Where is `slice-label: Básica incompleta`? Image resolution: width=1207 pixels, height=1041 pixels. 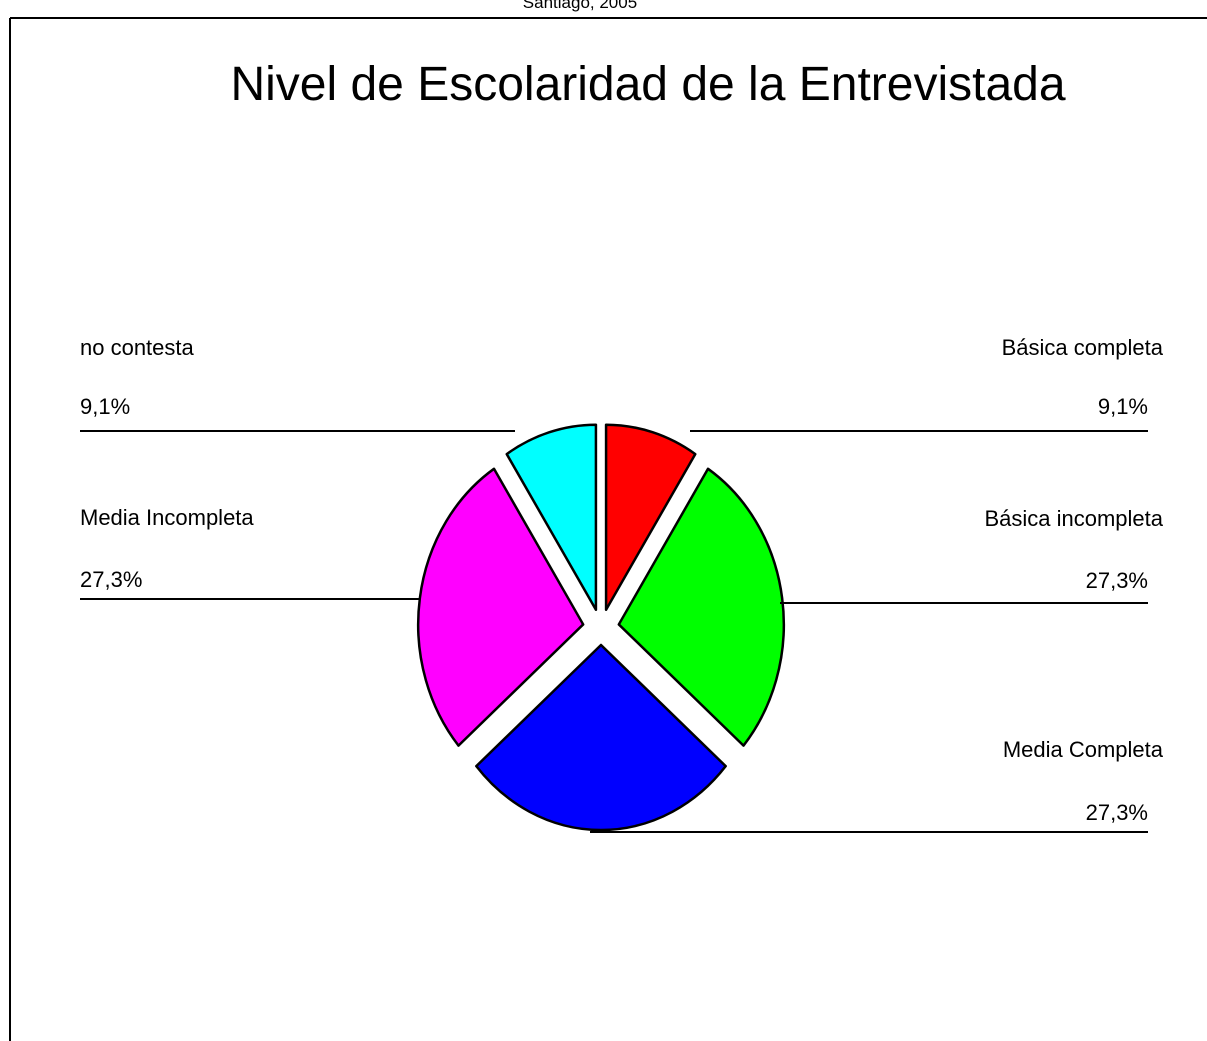 slice-label: Básica incompleta is located at coordinates (1073, 518).